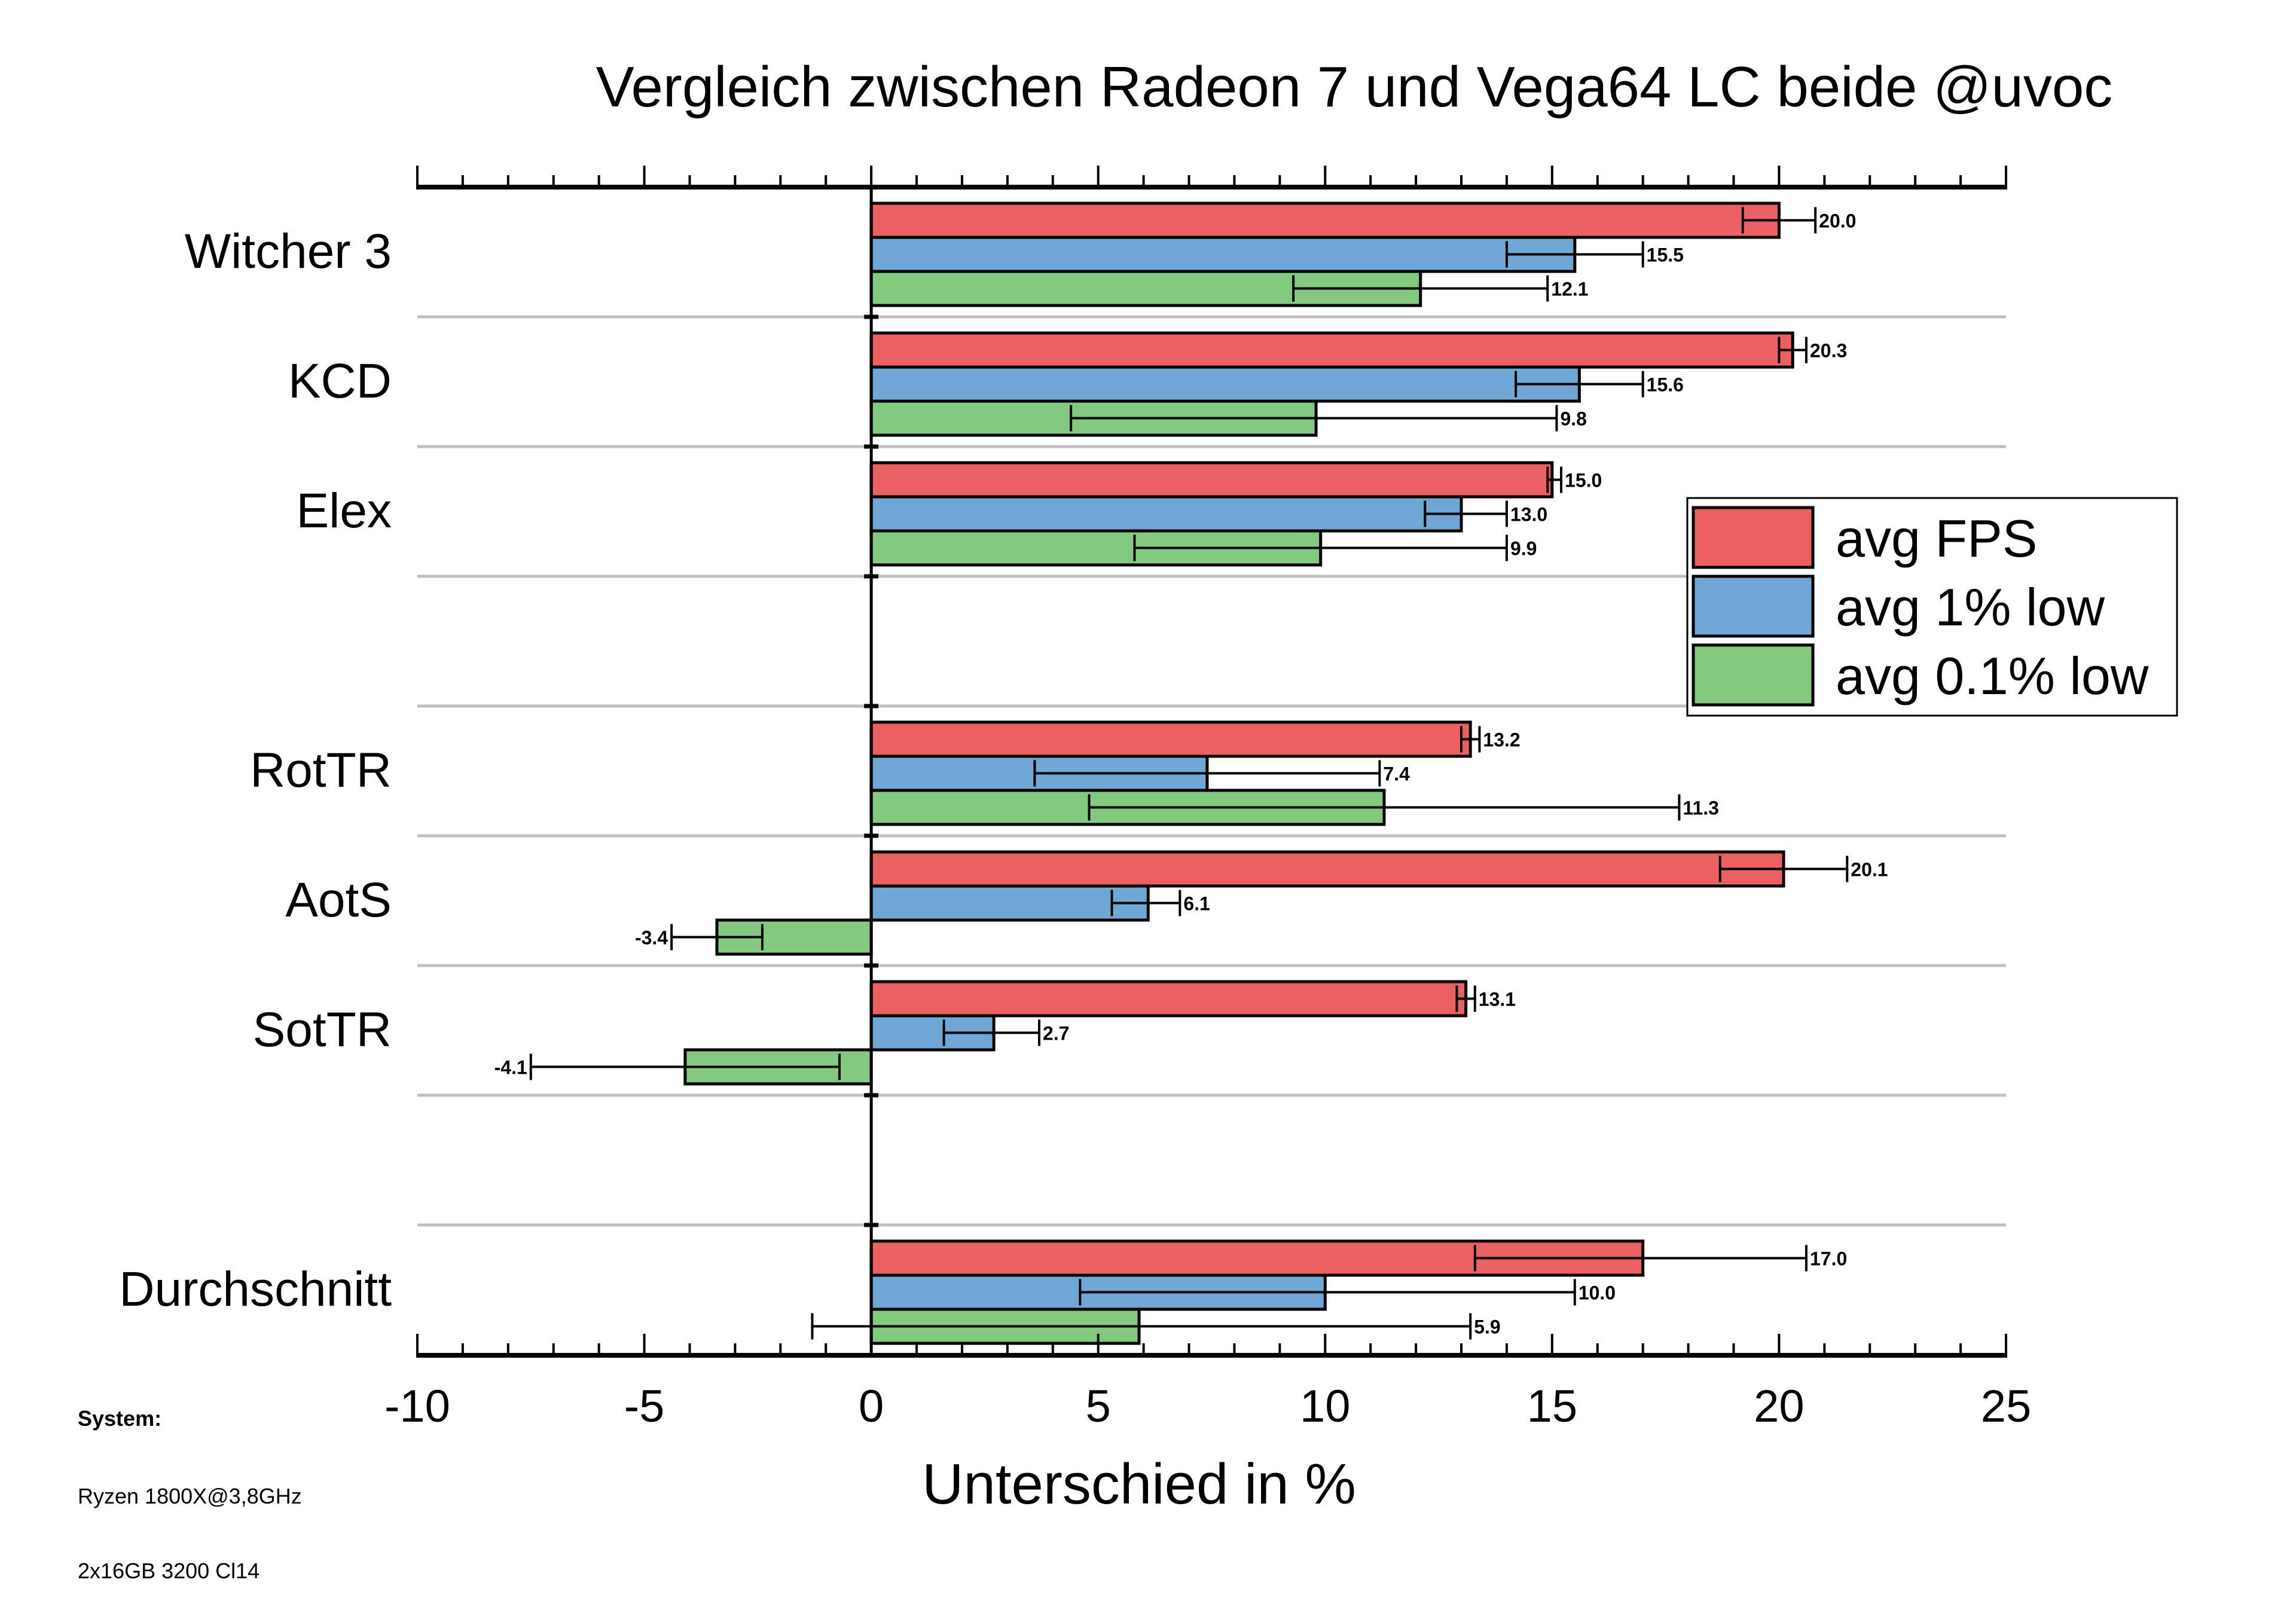 This screenshot has height=1604, width=2296. Describe the element at coordinates (1487, 1327) in the screenshot. I see `data-label: 5.9` at that location.